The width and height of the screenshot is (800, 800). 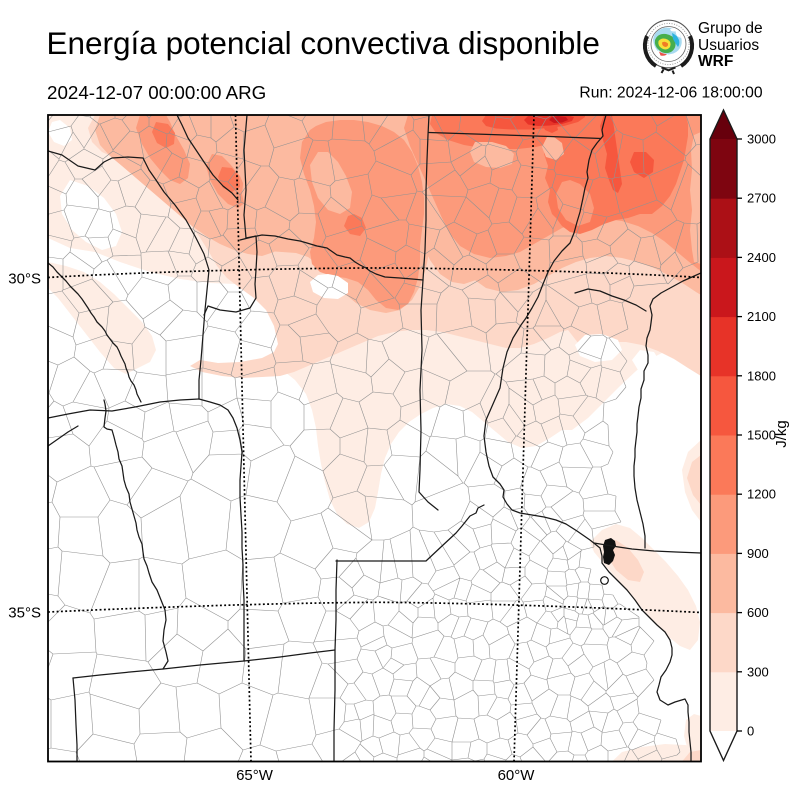 I want to click on svg-text: 1800, so click(x=761, y=375).